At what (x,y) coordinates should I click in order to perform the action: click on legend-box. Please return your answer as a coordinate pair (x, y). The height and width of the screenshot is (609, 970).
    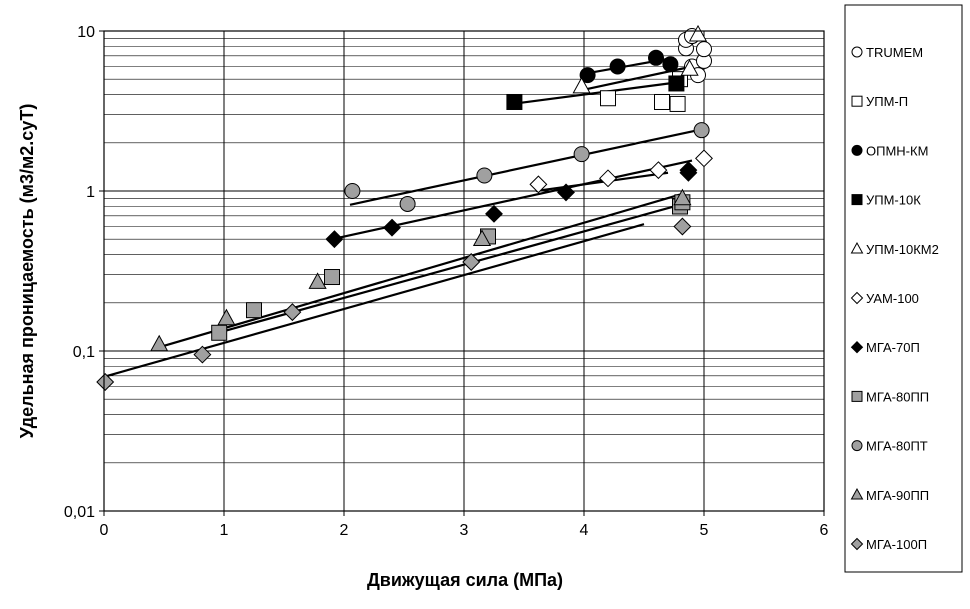
    Looking at the image, I should click on (903, 288).